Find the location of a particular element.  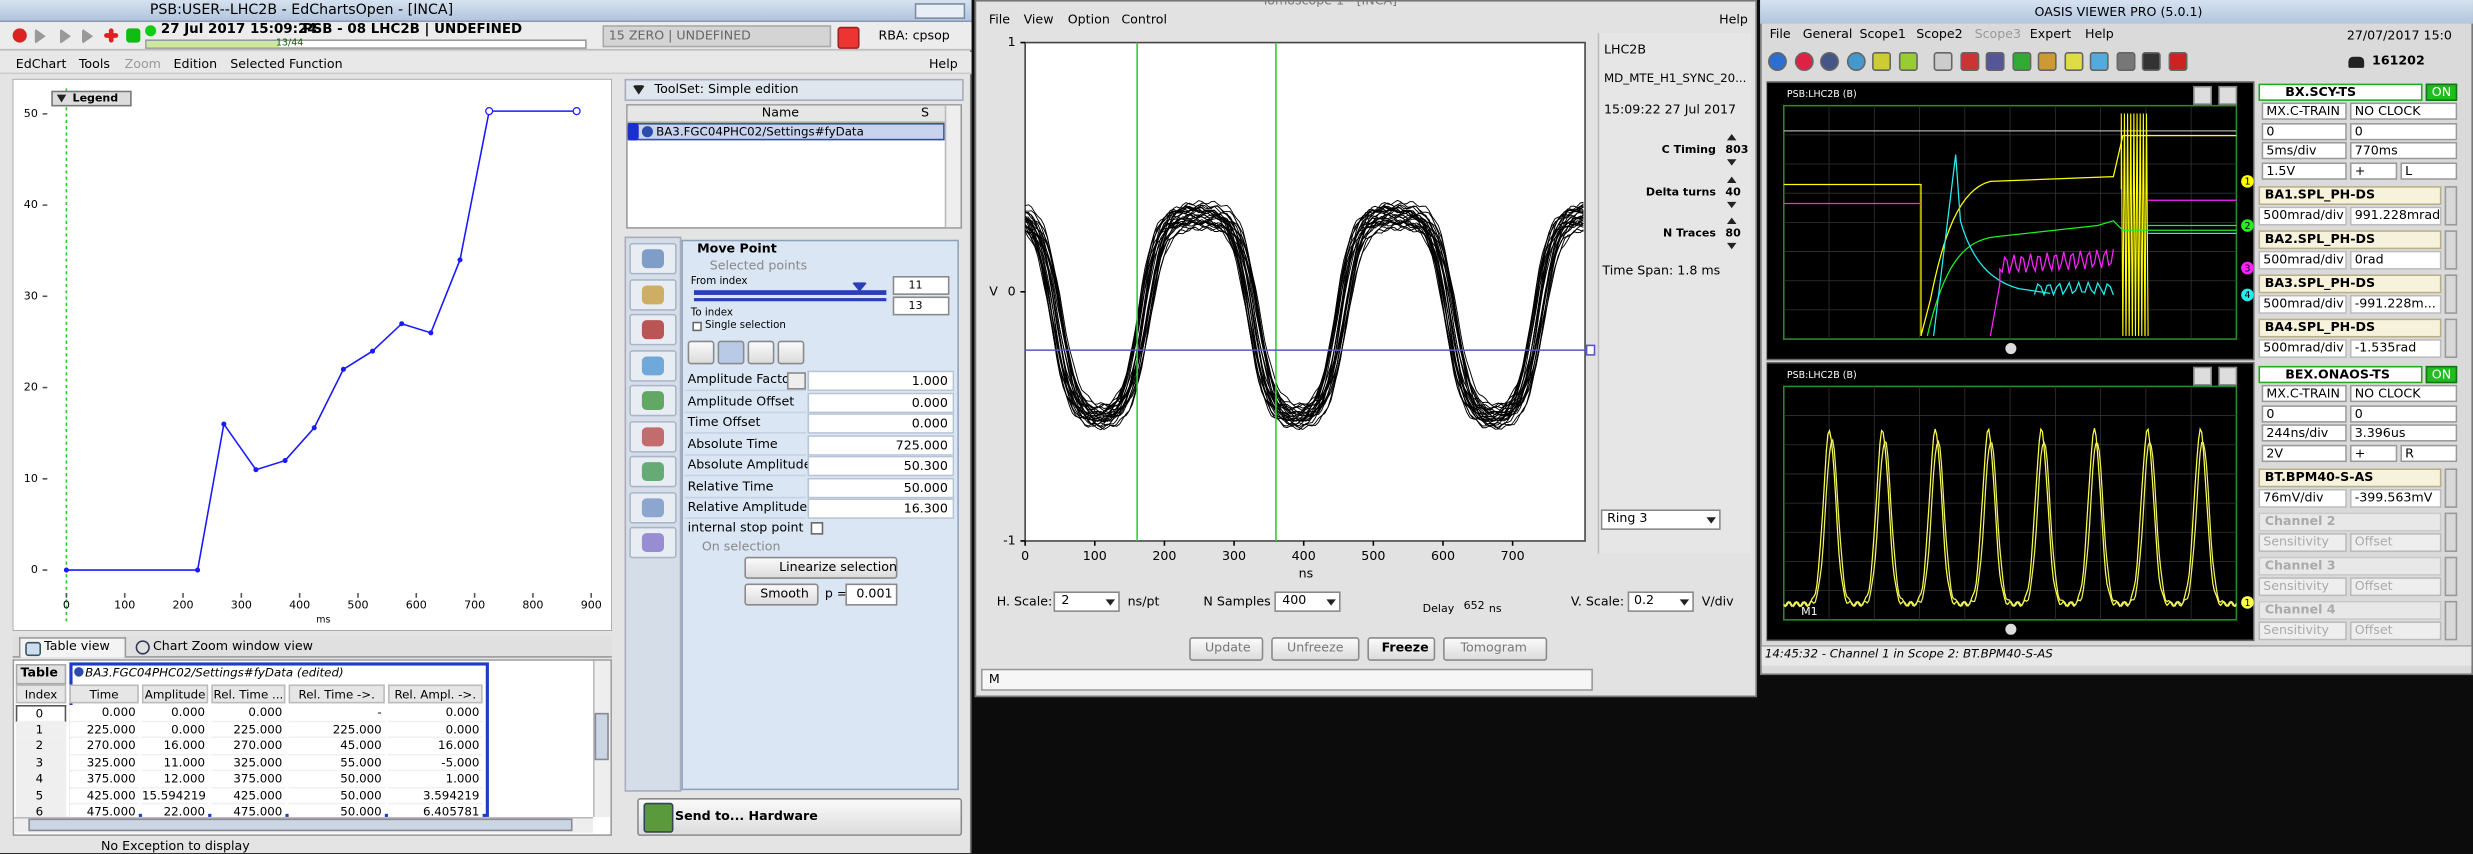

property-value: 50.000 is located at coordinates (881, 487).